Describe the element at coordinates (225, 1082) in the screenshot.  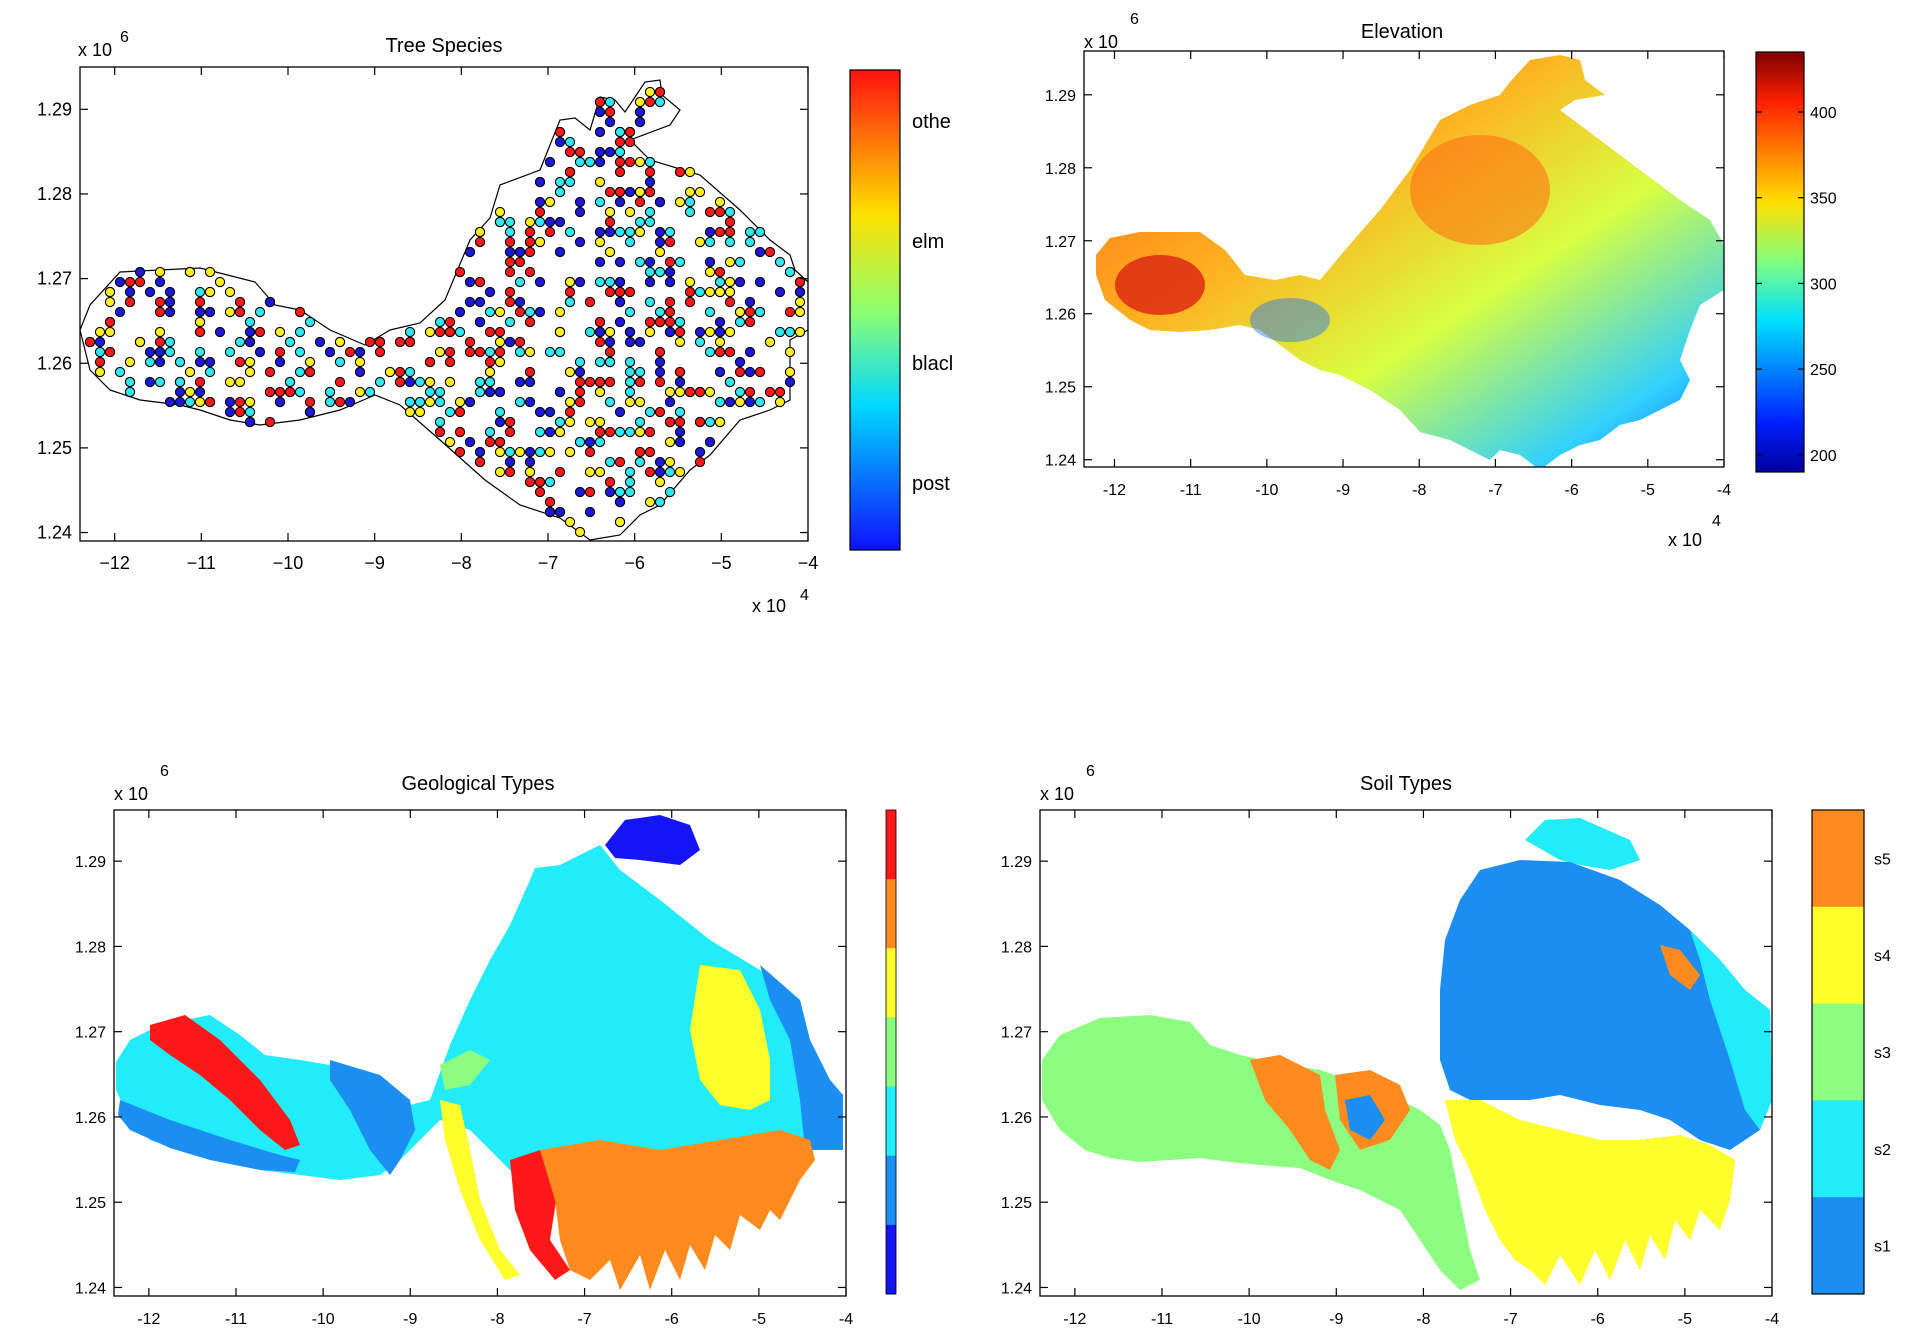
I see `geo-region-red-west` at that location.